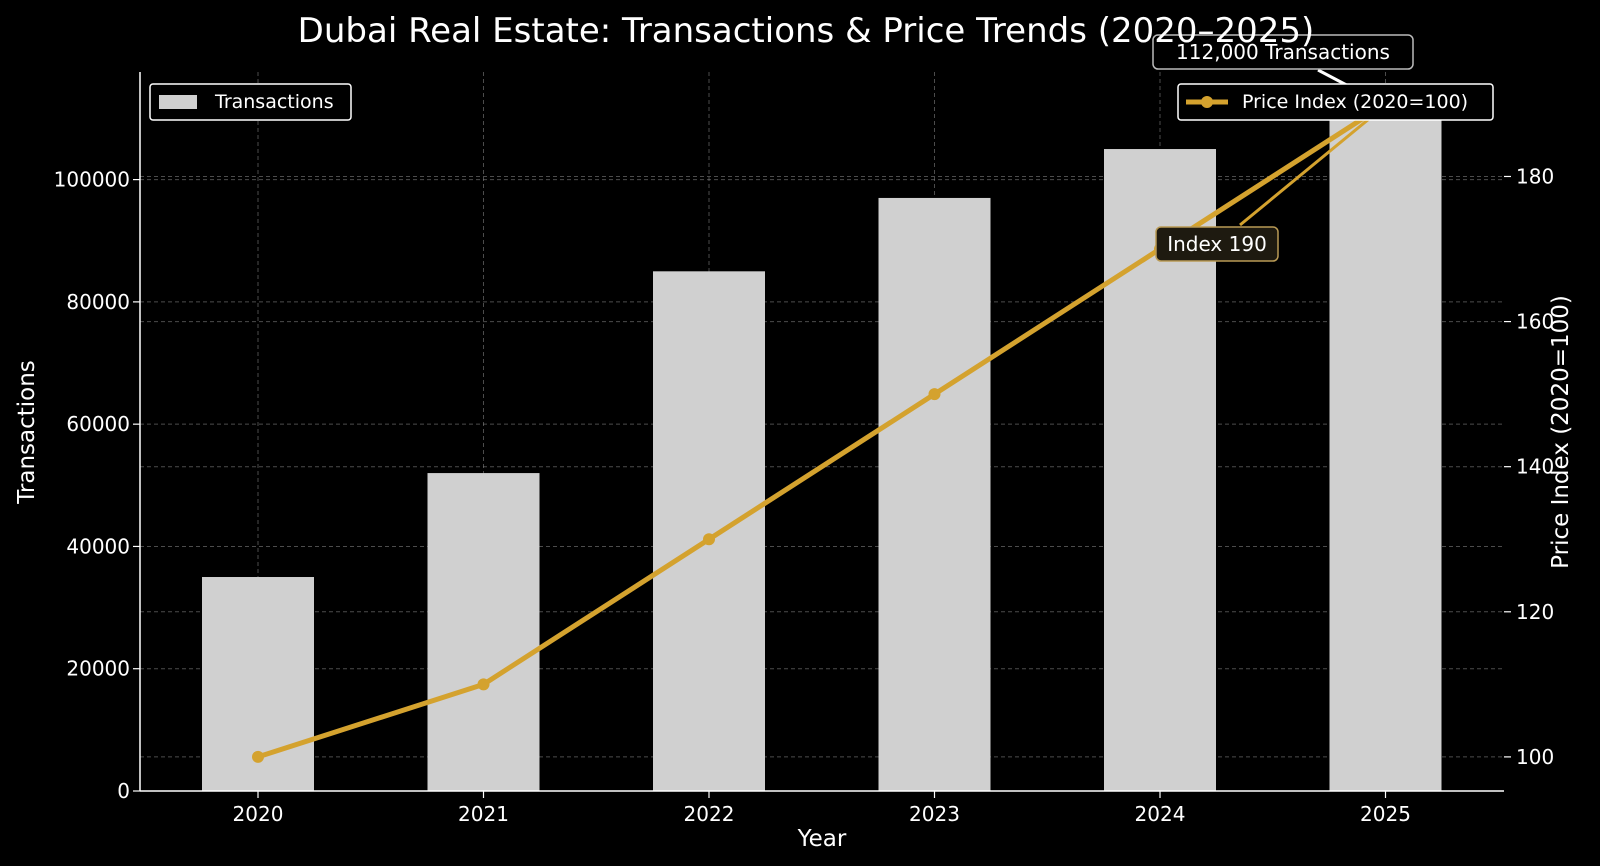  I want to click on legend-layer: Transactions Price Index (2020=100), so click(821, 102).